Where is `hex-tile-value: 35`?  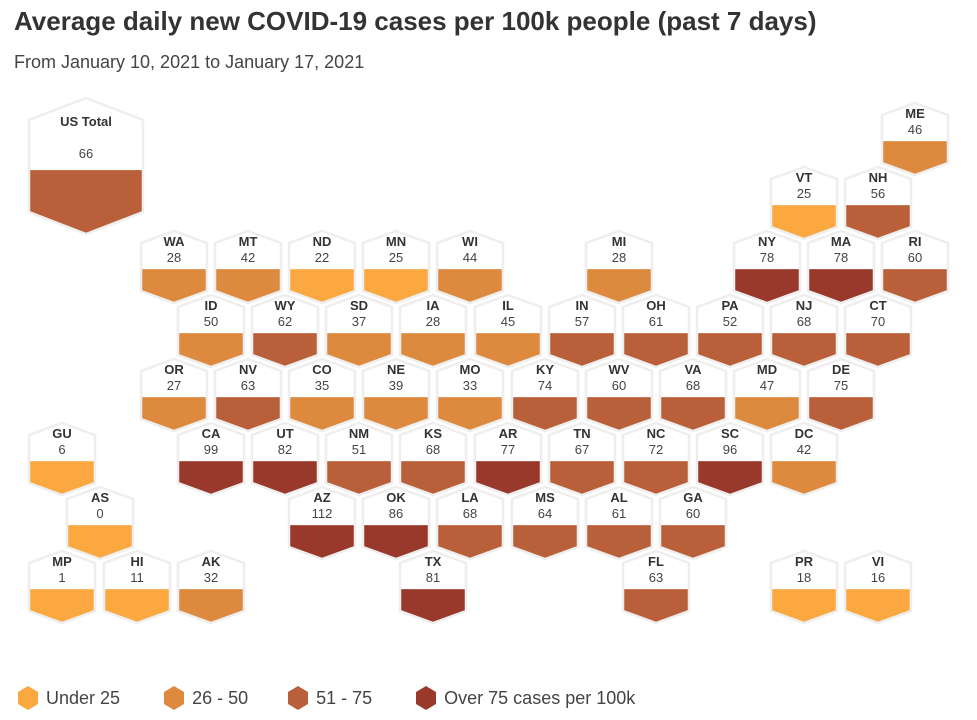 hex-tile-value: 35 is located at coordinates (322, 385).